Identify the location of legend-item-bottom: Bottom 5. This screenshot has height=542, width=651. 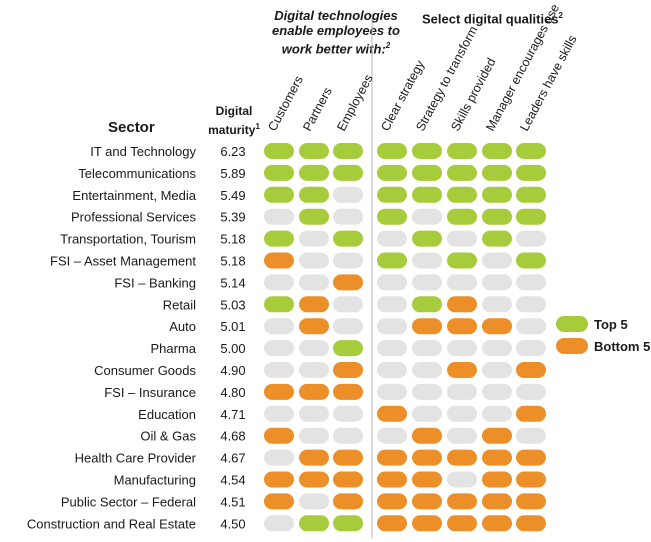
(603, 346).